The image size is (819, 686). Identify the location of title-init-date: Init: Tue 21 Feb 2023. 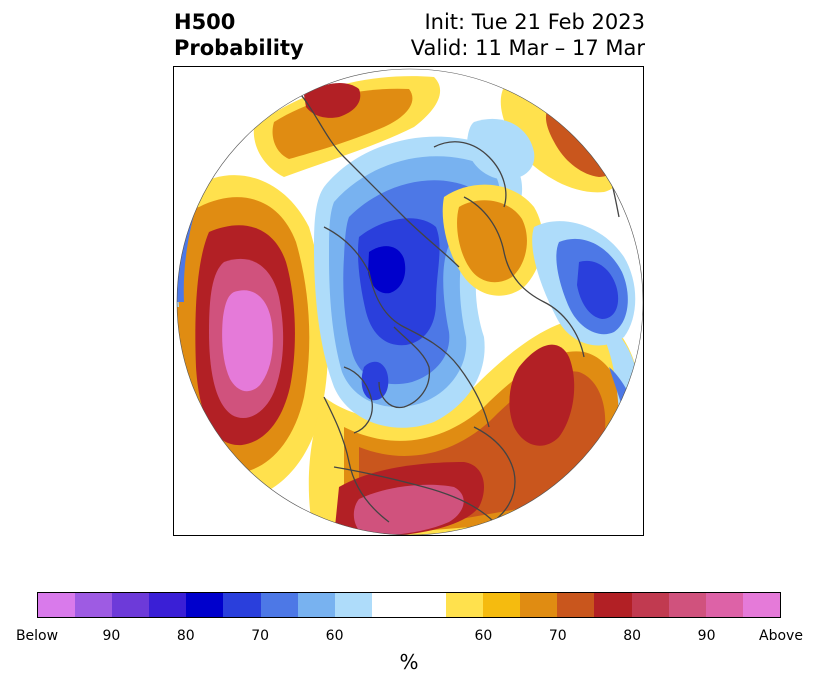
(528, 22).